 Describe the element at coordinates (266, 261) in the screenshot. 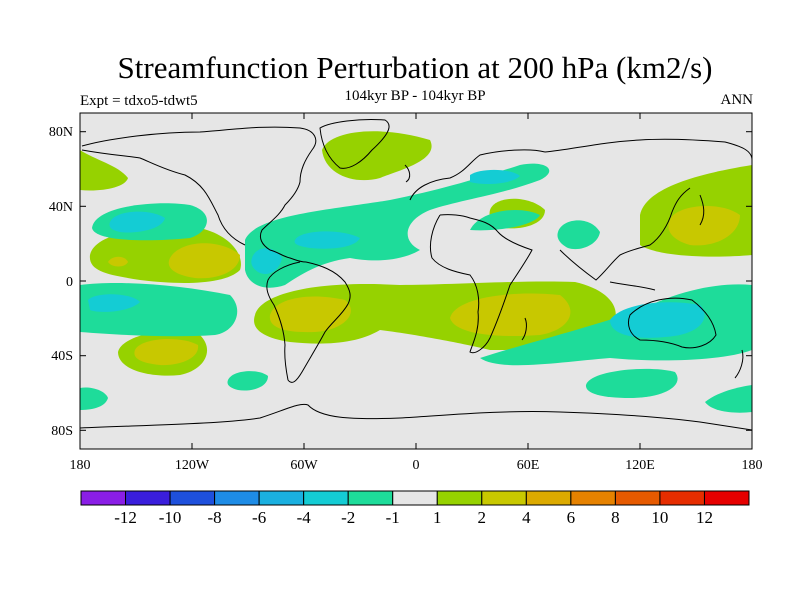

I see `central-america-core` at that location.